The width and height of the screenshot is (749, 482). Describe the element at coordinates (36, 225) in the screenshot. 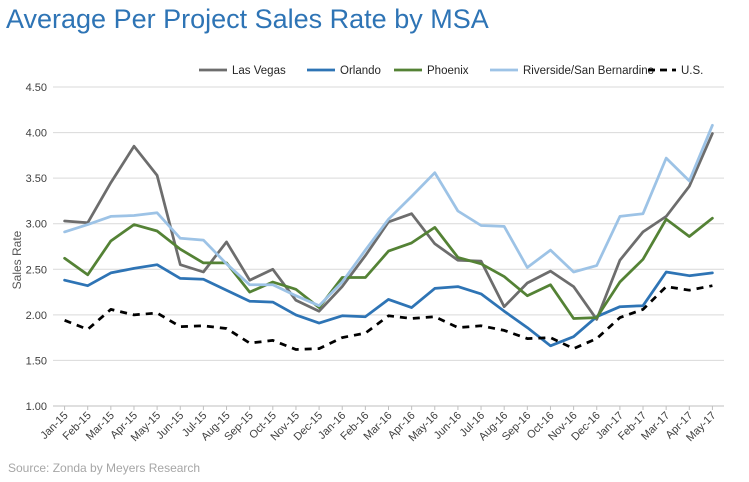

I see `y-tick-label: 3.00` at that location.